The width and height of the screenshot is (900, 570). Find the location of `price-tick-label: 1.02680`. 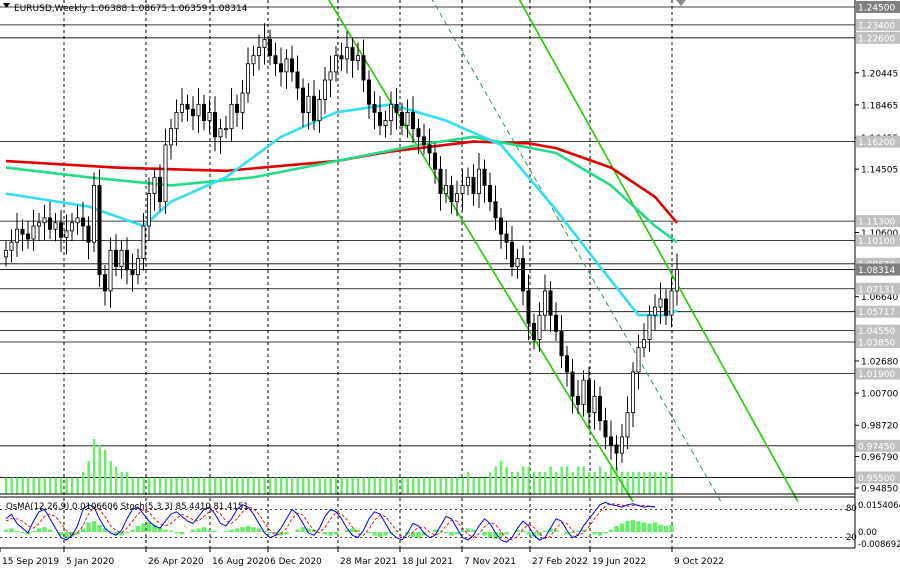

price-tick-label: 1.02680 is located at coordinates (879, 362).